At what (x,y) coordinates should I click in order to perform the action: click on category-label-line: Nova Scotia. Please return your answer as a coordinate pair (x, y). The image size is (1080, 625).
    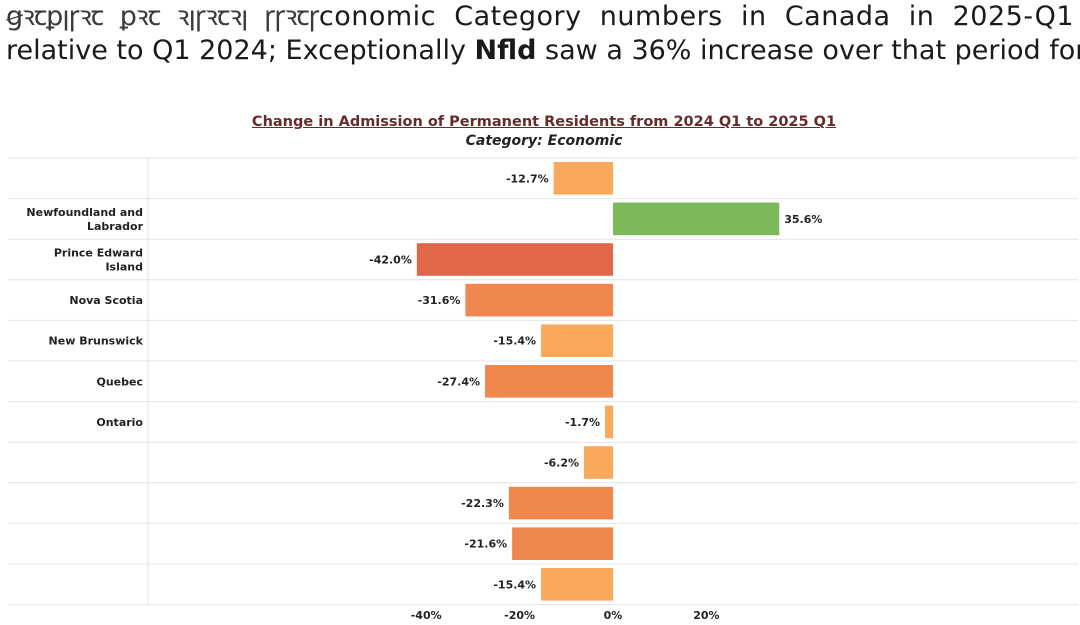
    Looking at the image, I should click on (106, 300).